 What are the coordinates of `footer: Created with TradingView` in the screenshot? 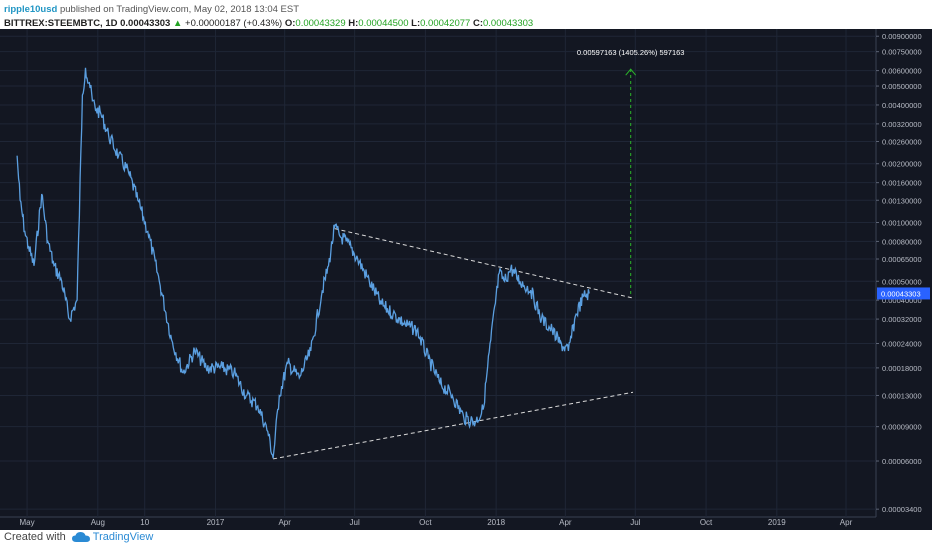 It's located at (78, 537).